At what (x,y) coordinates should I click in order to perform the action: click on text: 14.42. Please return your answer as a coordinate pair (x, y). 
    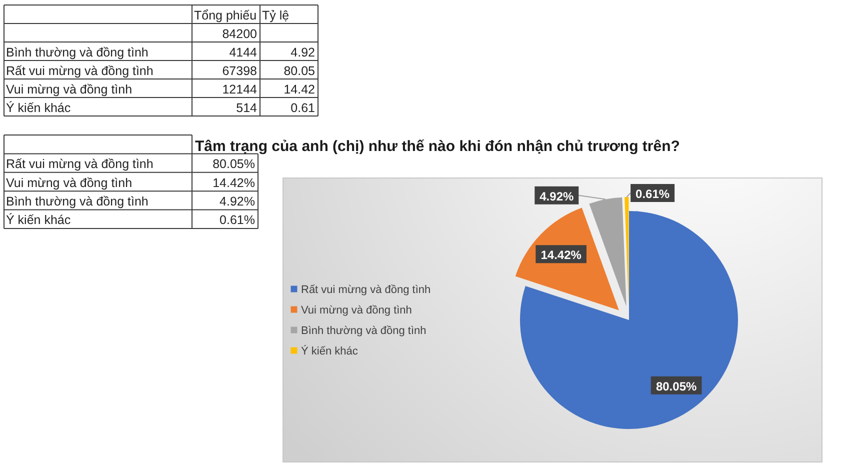
    Looking at the image, I should click on (300, 89).